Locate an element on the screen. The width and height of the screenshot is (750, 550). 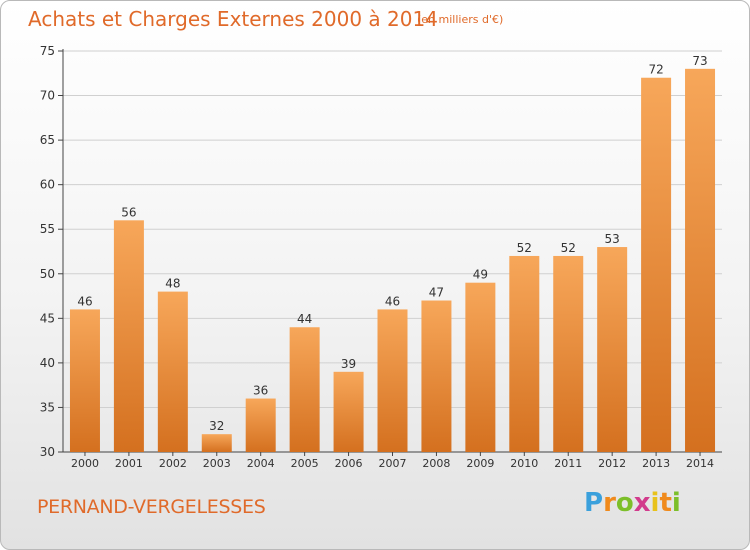
logo-letter: r is located at coordinates (609, 503).